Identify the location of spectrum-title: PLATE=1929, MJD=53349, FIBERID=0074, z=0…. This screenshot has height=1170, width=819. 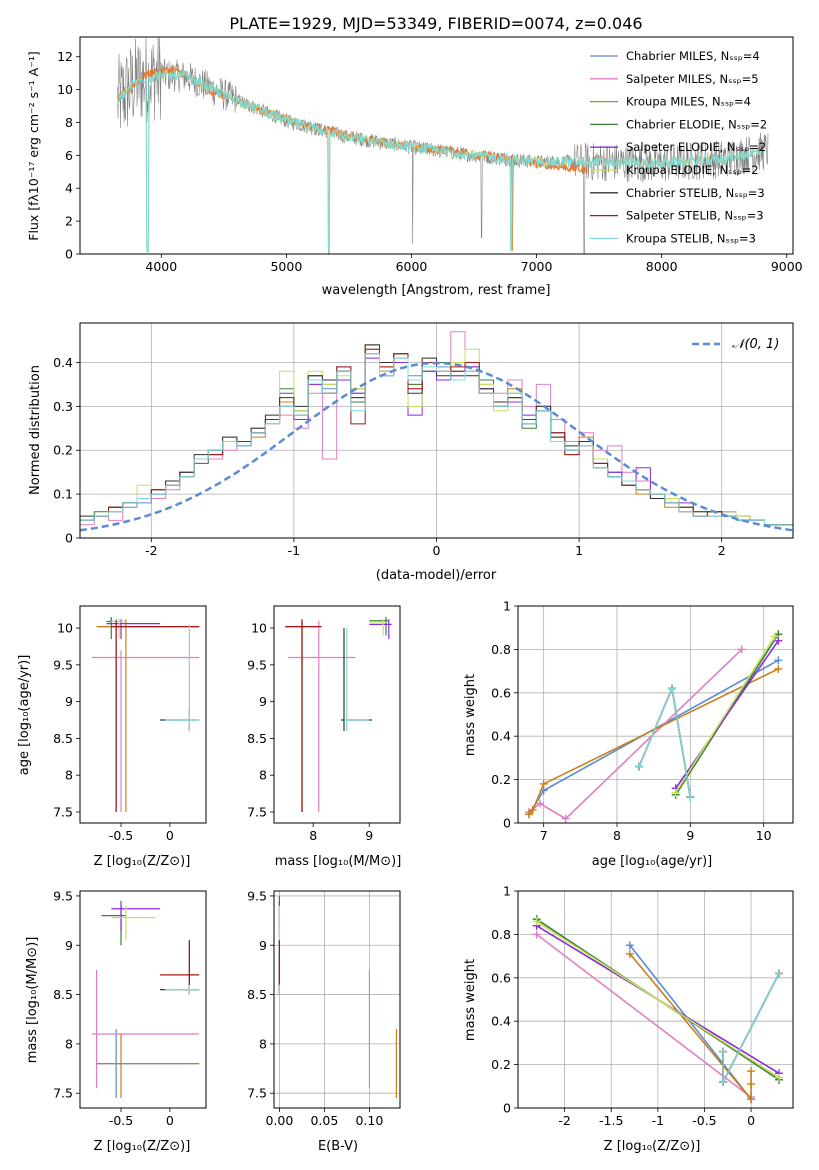
(435, 23).